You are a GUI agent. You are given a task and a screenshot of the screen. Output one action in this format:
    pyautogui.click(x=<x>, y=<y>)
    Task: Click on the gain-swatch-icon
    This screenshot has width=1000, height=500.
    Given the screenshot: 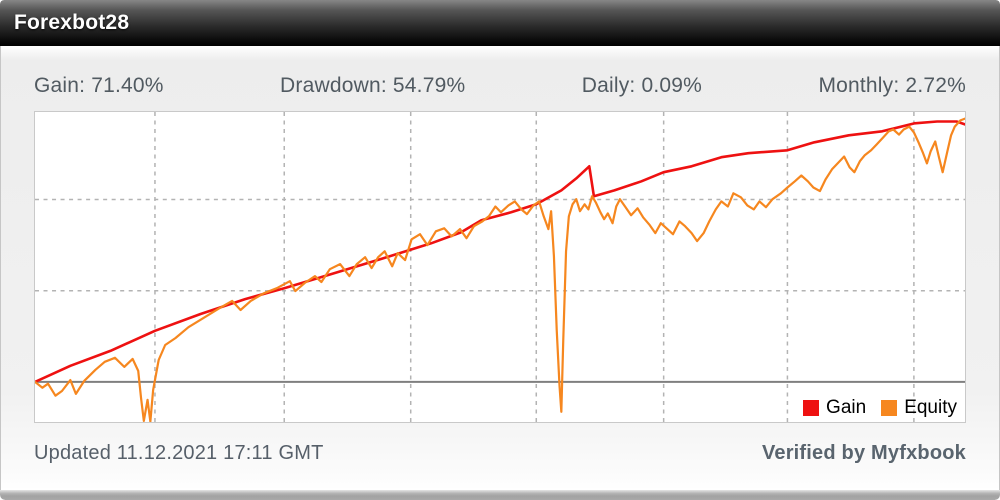 What is the action you would take?
    pyautogui.click(x=811, y=408)
    